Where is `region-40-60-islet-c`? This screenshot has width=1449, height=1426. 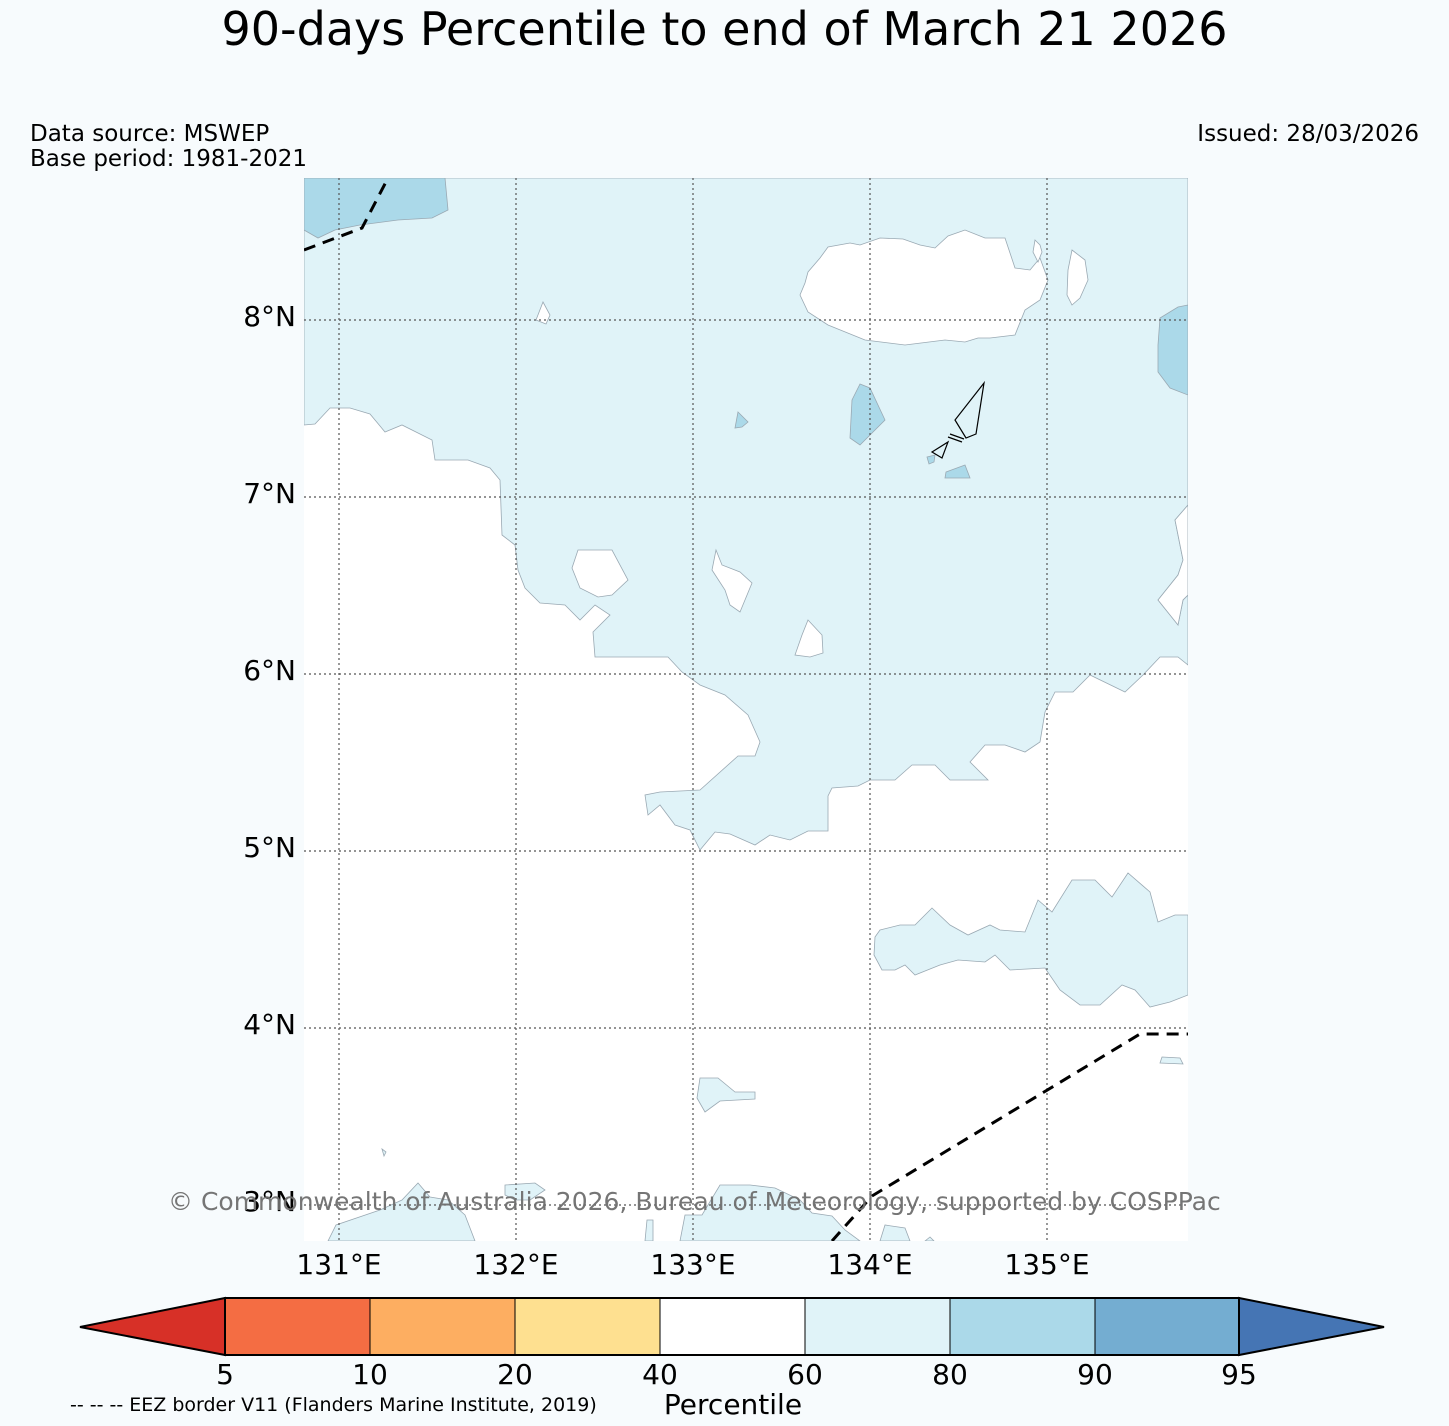 region-40-60-islet-c is located at coordinates (543, 313).